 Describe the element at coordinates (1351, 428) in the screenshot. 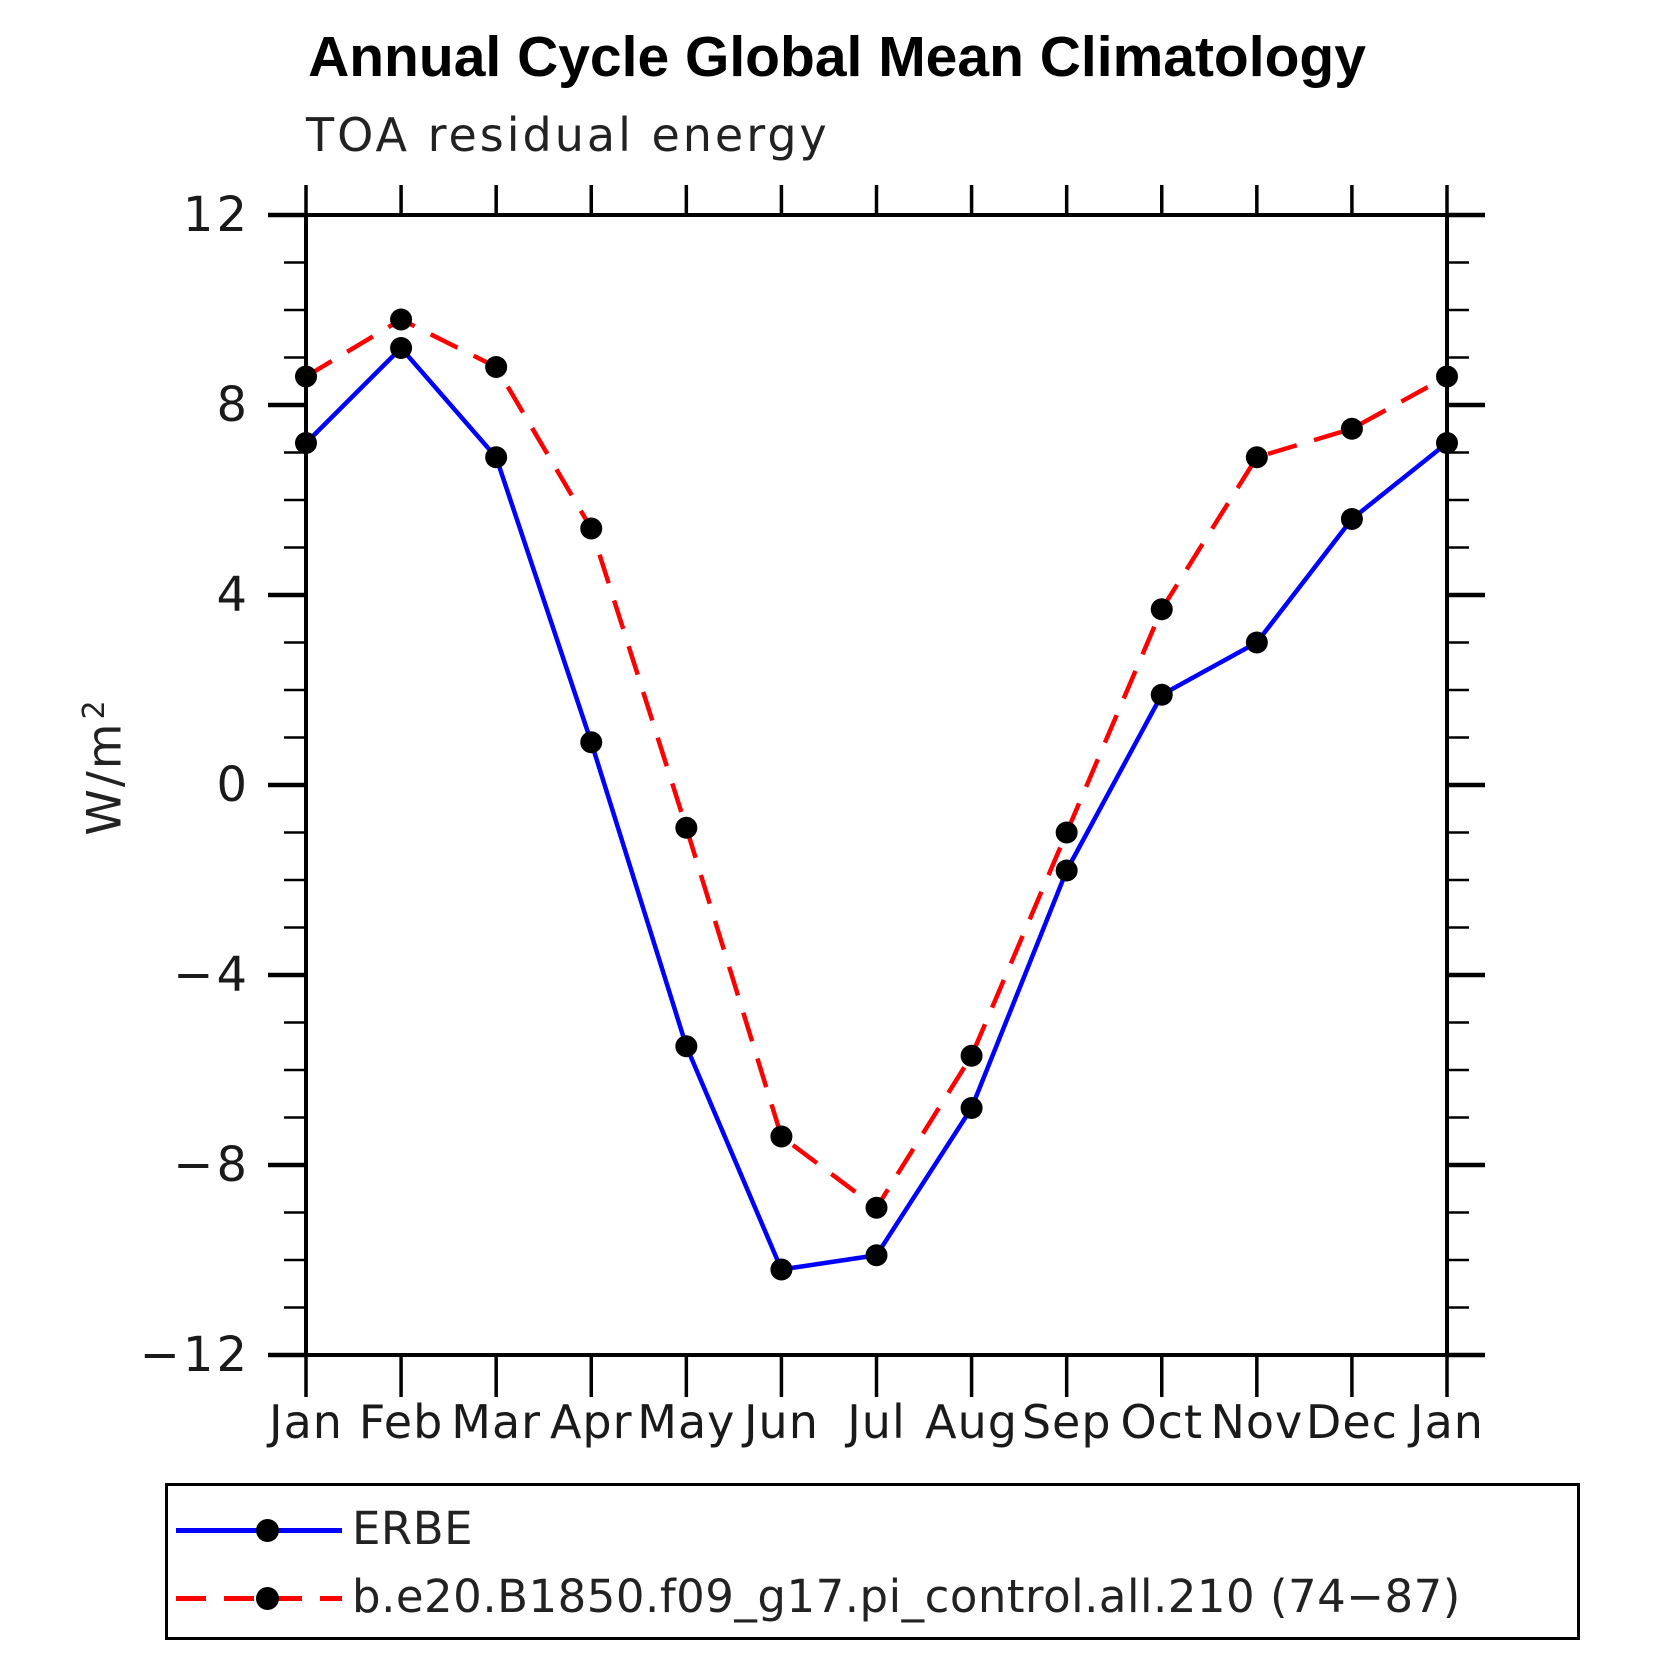

I see `data-point-model-dec` at that location.